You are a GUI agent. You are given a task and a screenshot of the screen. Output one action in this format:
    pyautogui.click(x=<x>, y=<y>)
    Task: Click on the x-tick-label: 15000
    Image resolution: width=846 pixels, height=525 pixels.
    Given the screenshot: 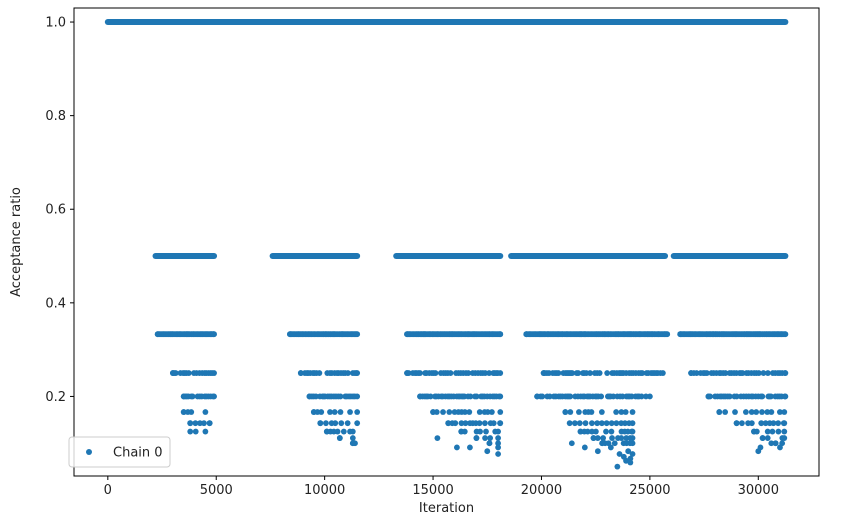 What is the action you would take?
    pyautogui.click(x=432, y=490)
    